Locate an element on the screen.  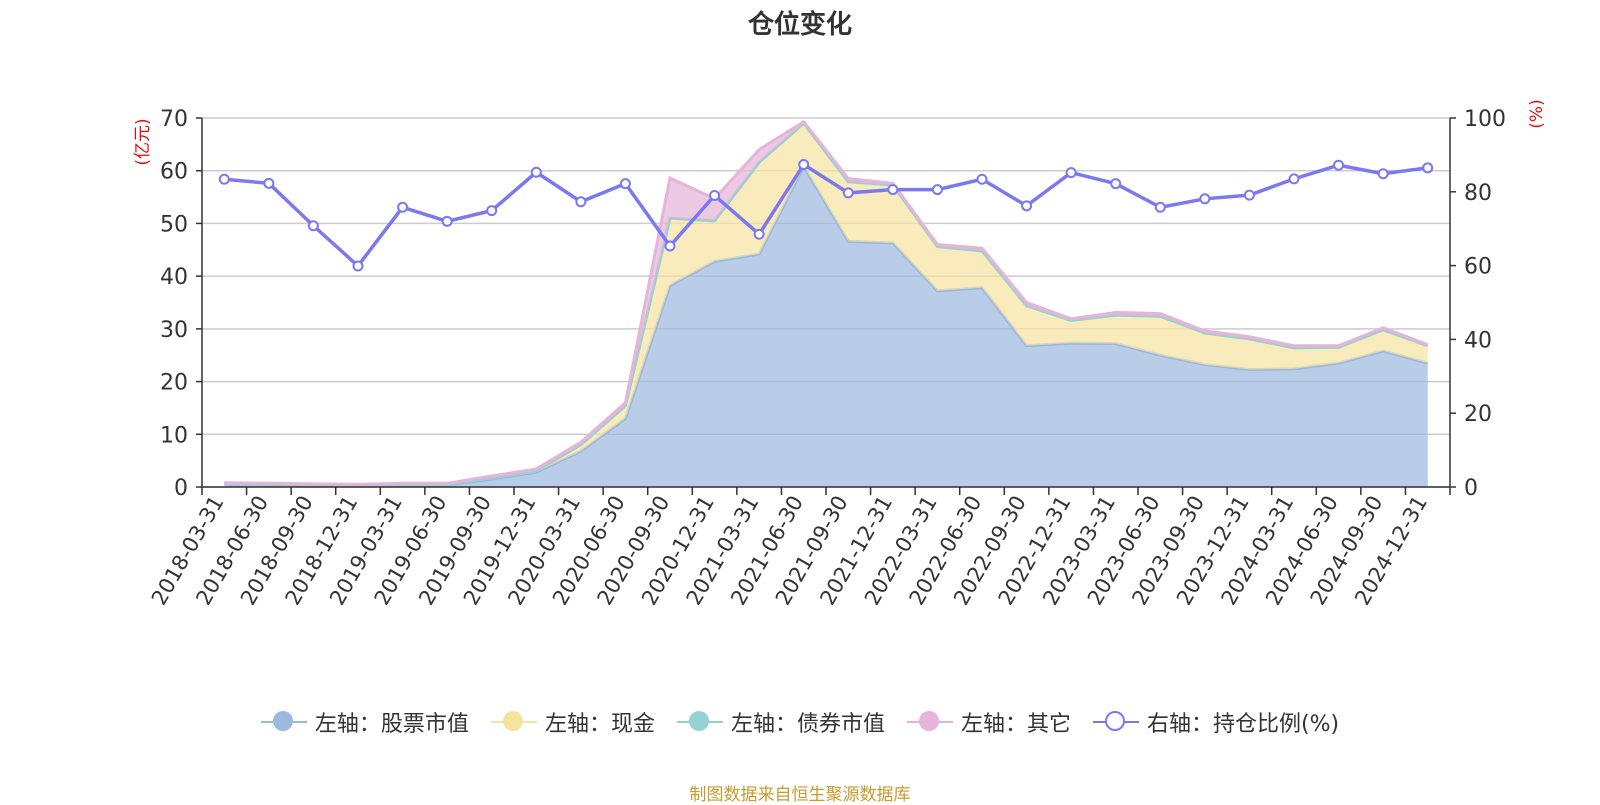
legend-item-stock: 左轴：股票市值 is located at coordinates (364, 722).